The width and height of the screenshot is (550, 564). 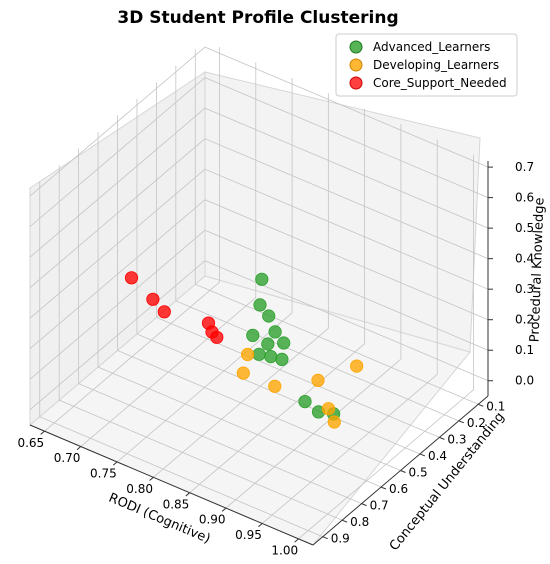 I want to click on y-tick-label: 0.8, so click(x=359, y=522).